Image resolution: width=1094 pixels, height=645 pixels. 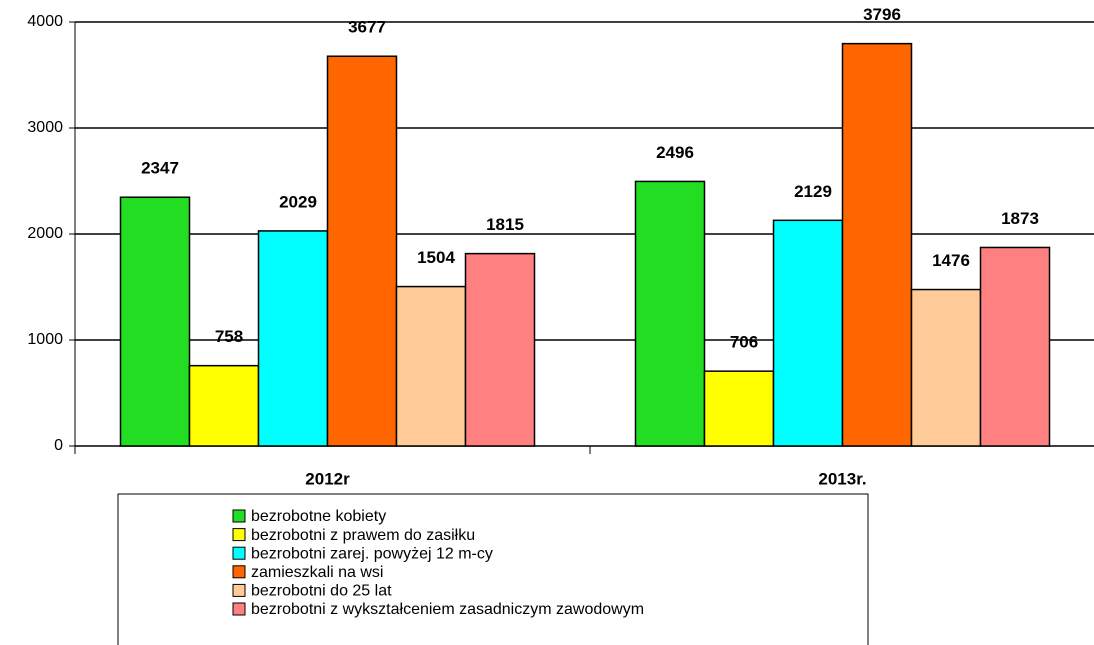 I want to click on y-tick-label: 2000, so click(x=45, y=233).